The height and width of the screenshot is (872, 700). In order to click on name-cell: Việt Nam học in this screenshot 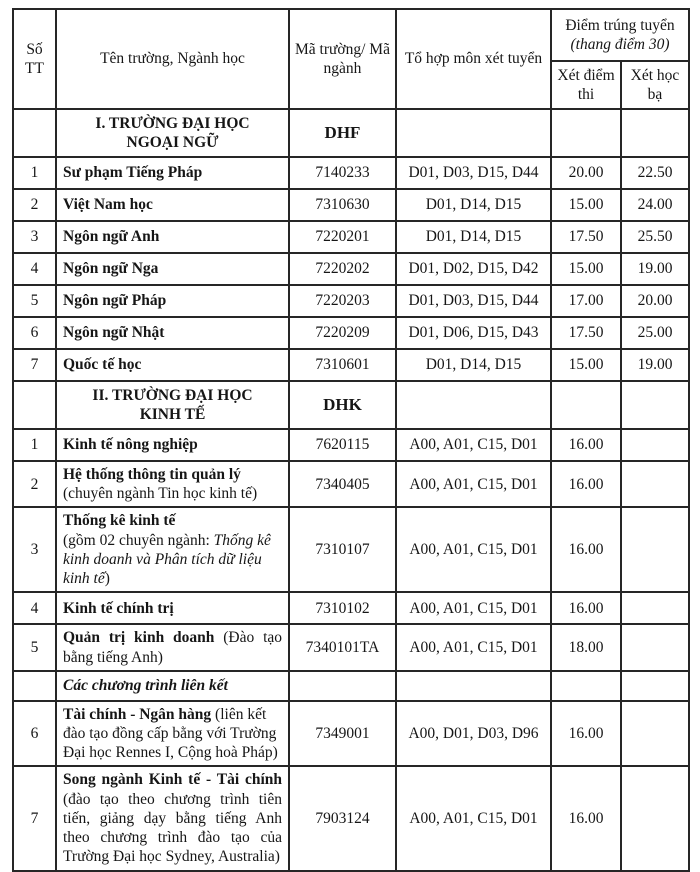, I will do `click(172, 205)`.